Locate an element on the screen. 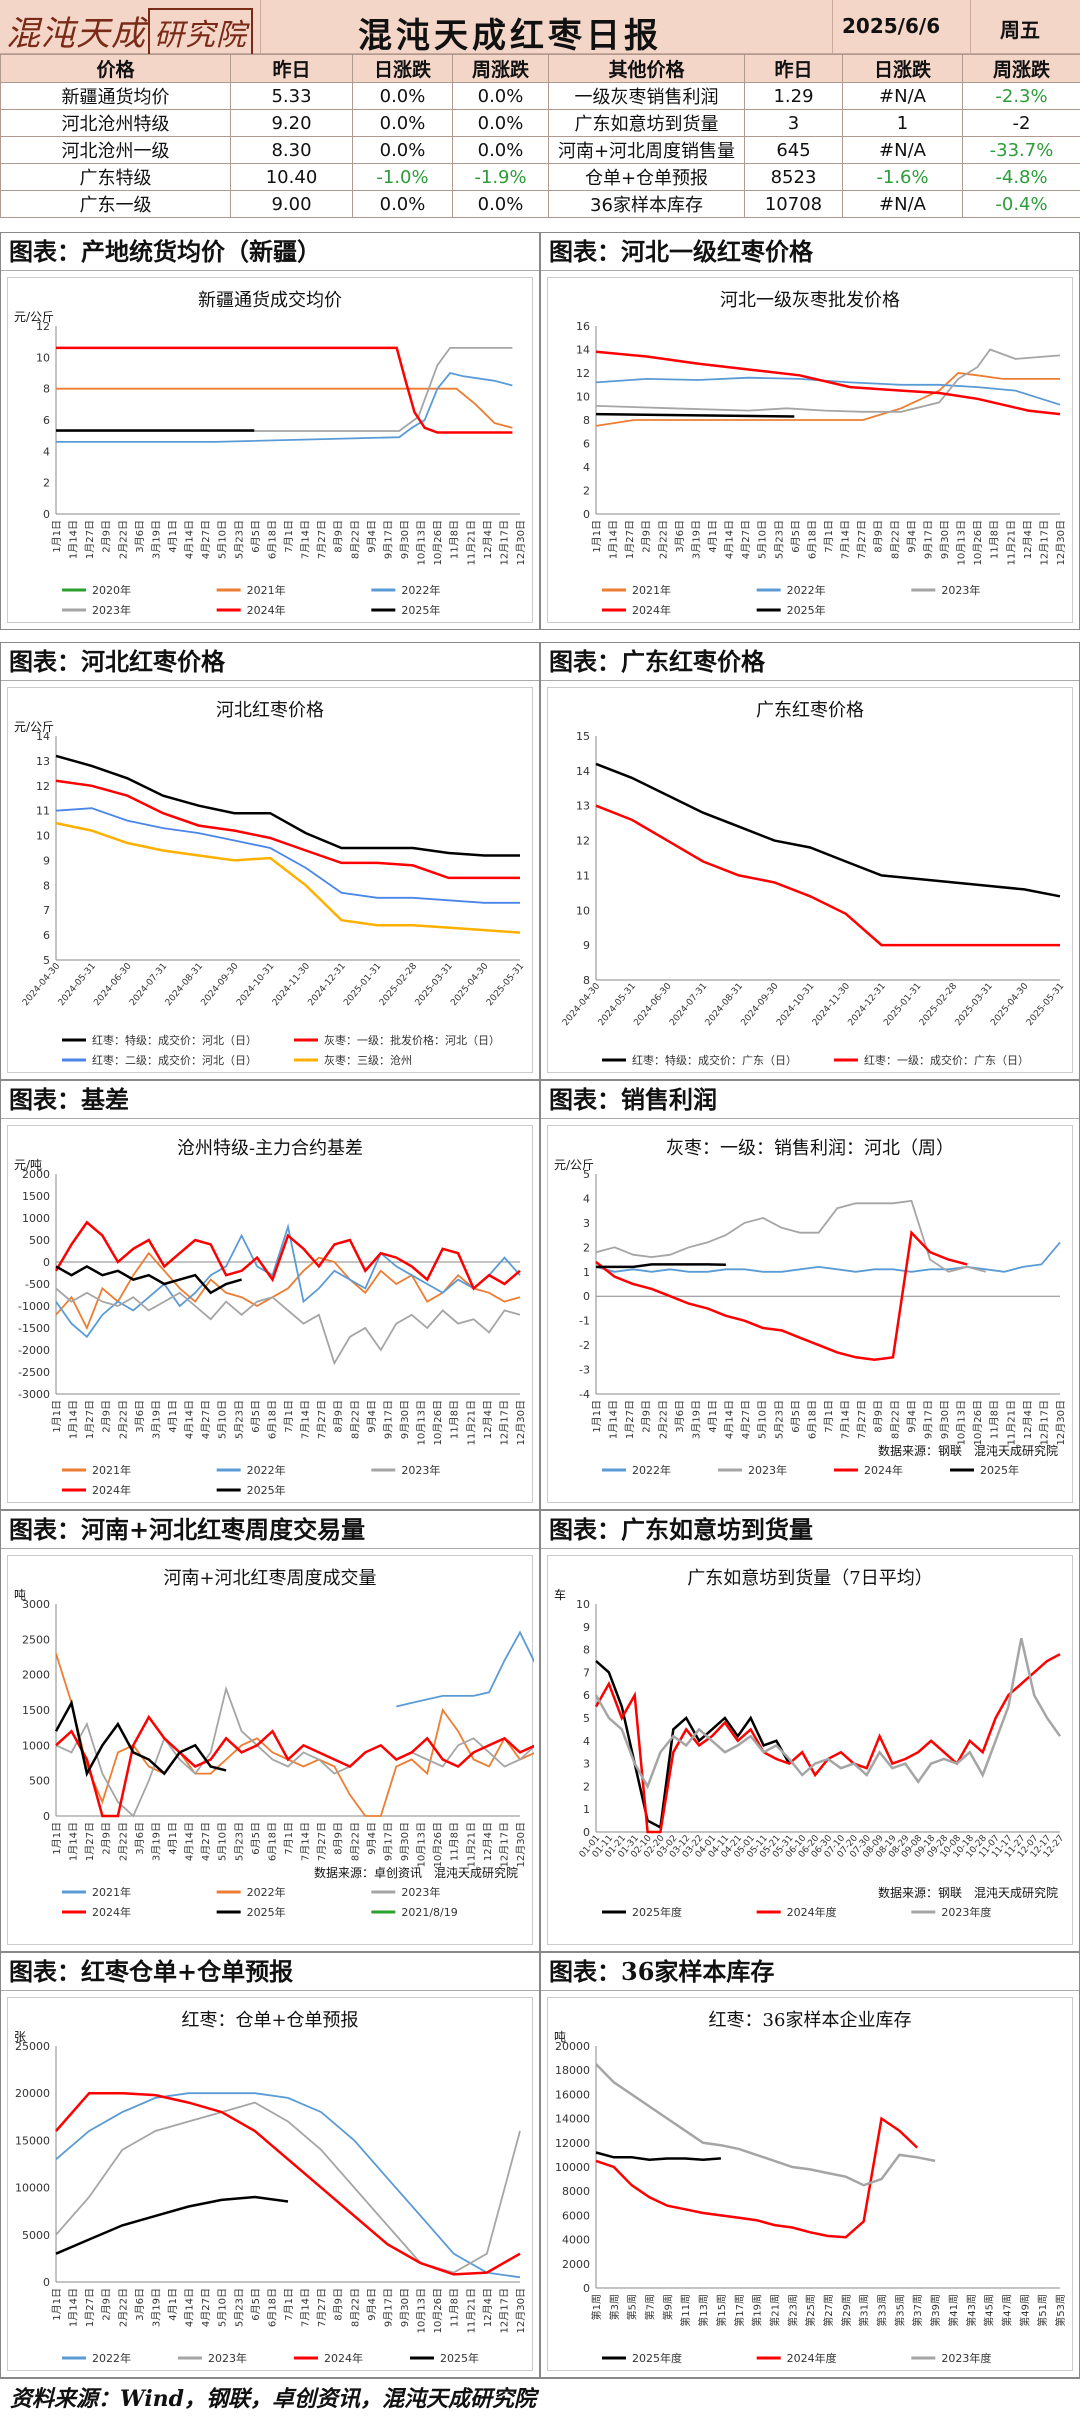  legend-label: 2024年 is located at coordinates (111, 1490).